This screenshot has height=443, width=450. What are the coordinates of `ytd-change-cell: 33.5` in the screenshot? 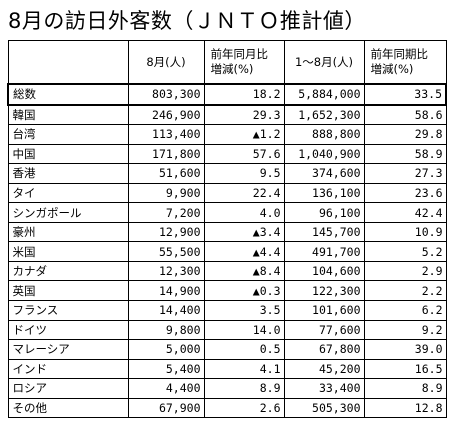 It's located at (405, 94).